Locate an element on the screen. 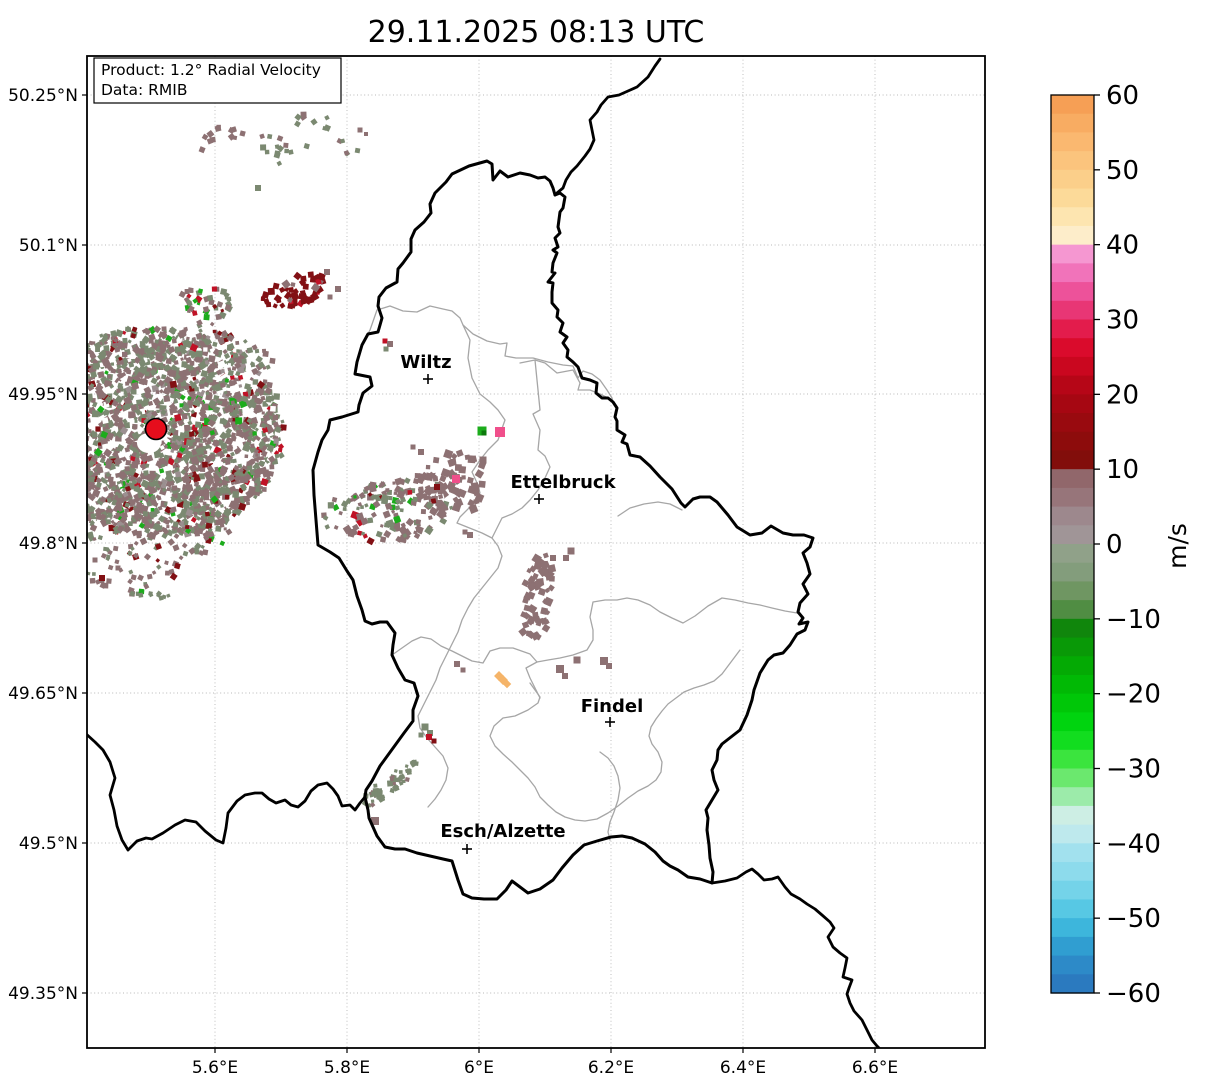 The image size is (1207, 1081). radar-site-marker is located at coordinates (156, 429).